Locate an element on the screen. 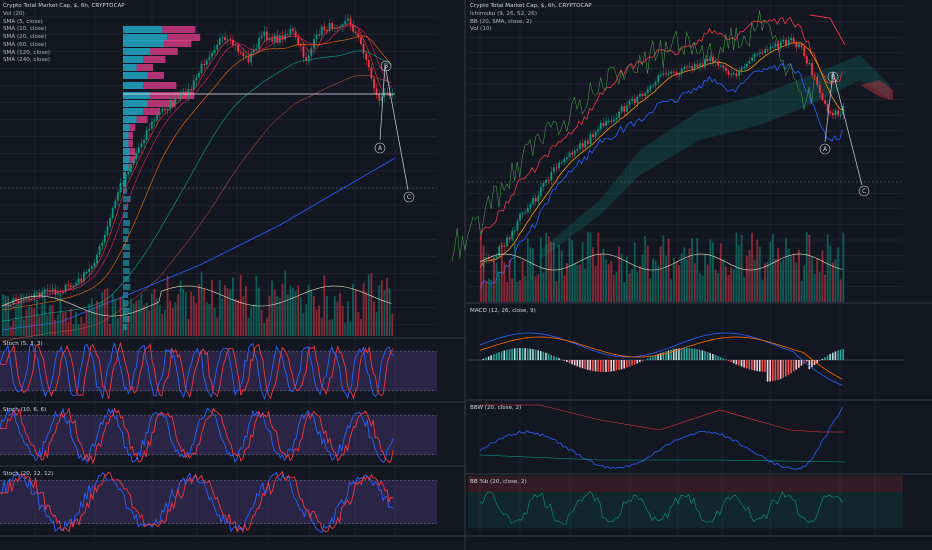  left-legend-item: SMA (10, close) is located at coordinates (25, 29).